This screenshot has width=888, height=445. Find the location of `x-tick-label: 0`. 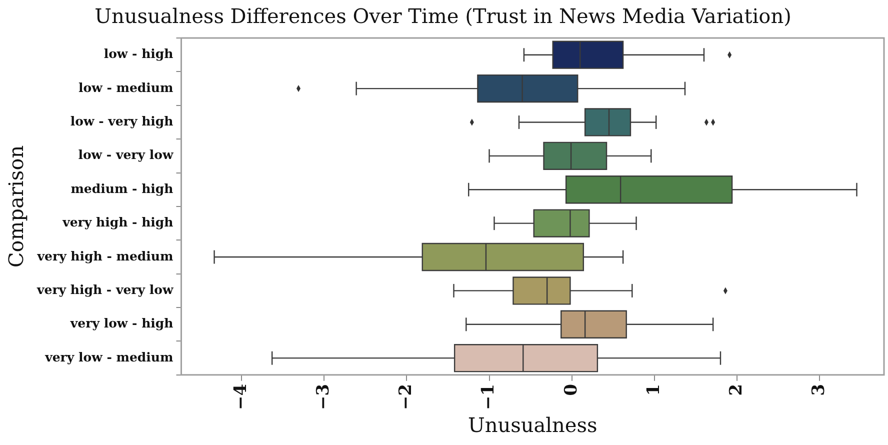

x-tick-label: 0 is located at coordinates (571, 390).